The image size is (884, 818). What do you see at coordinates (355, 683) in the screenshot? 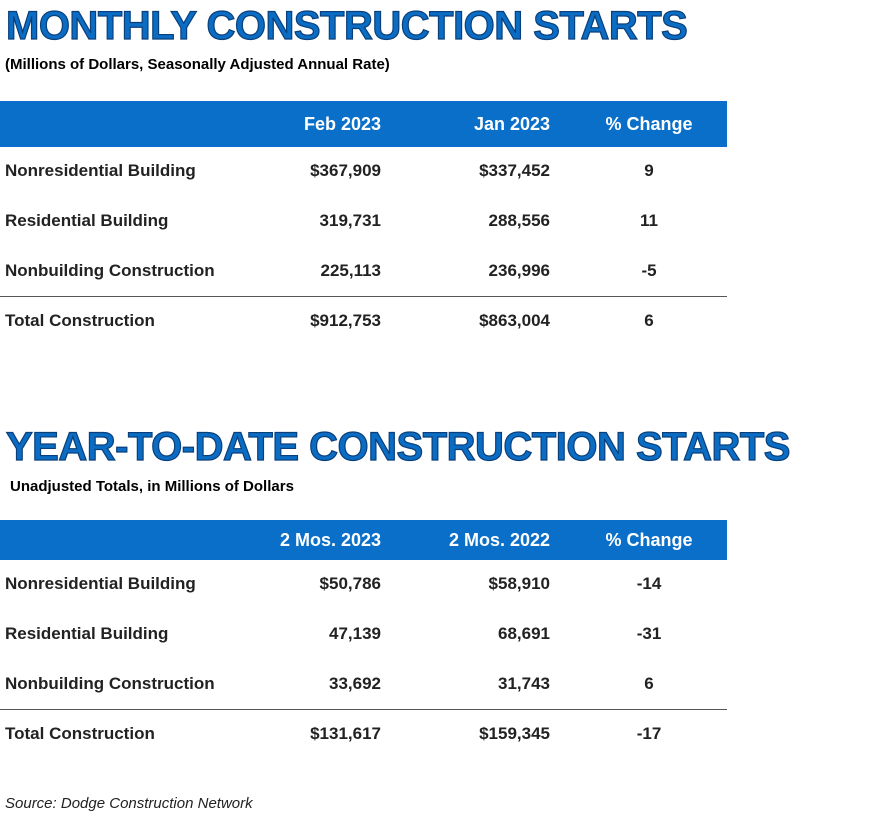
I see `row-value-current: 33,692` at bounding box center [355, 683].